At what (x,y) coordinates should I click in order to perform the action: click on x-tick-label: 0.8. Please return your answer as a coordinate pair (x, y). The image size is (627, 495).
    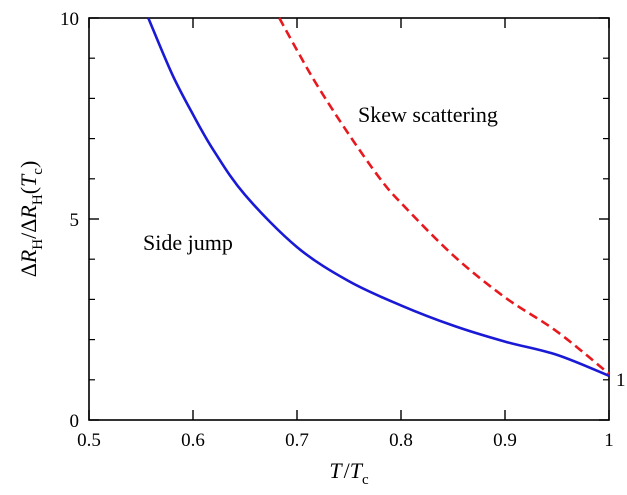
    Looking at the image, I should click on (401, 440).